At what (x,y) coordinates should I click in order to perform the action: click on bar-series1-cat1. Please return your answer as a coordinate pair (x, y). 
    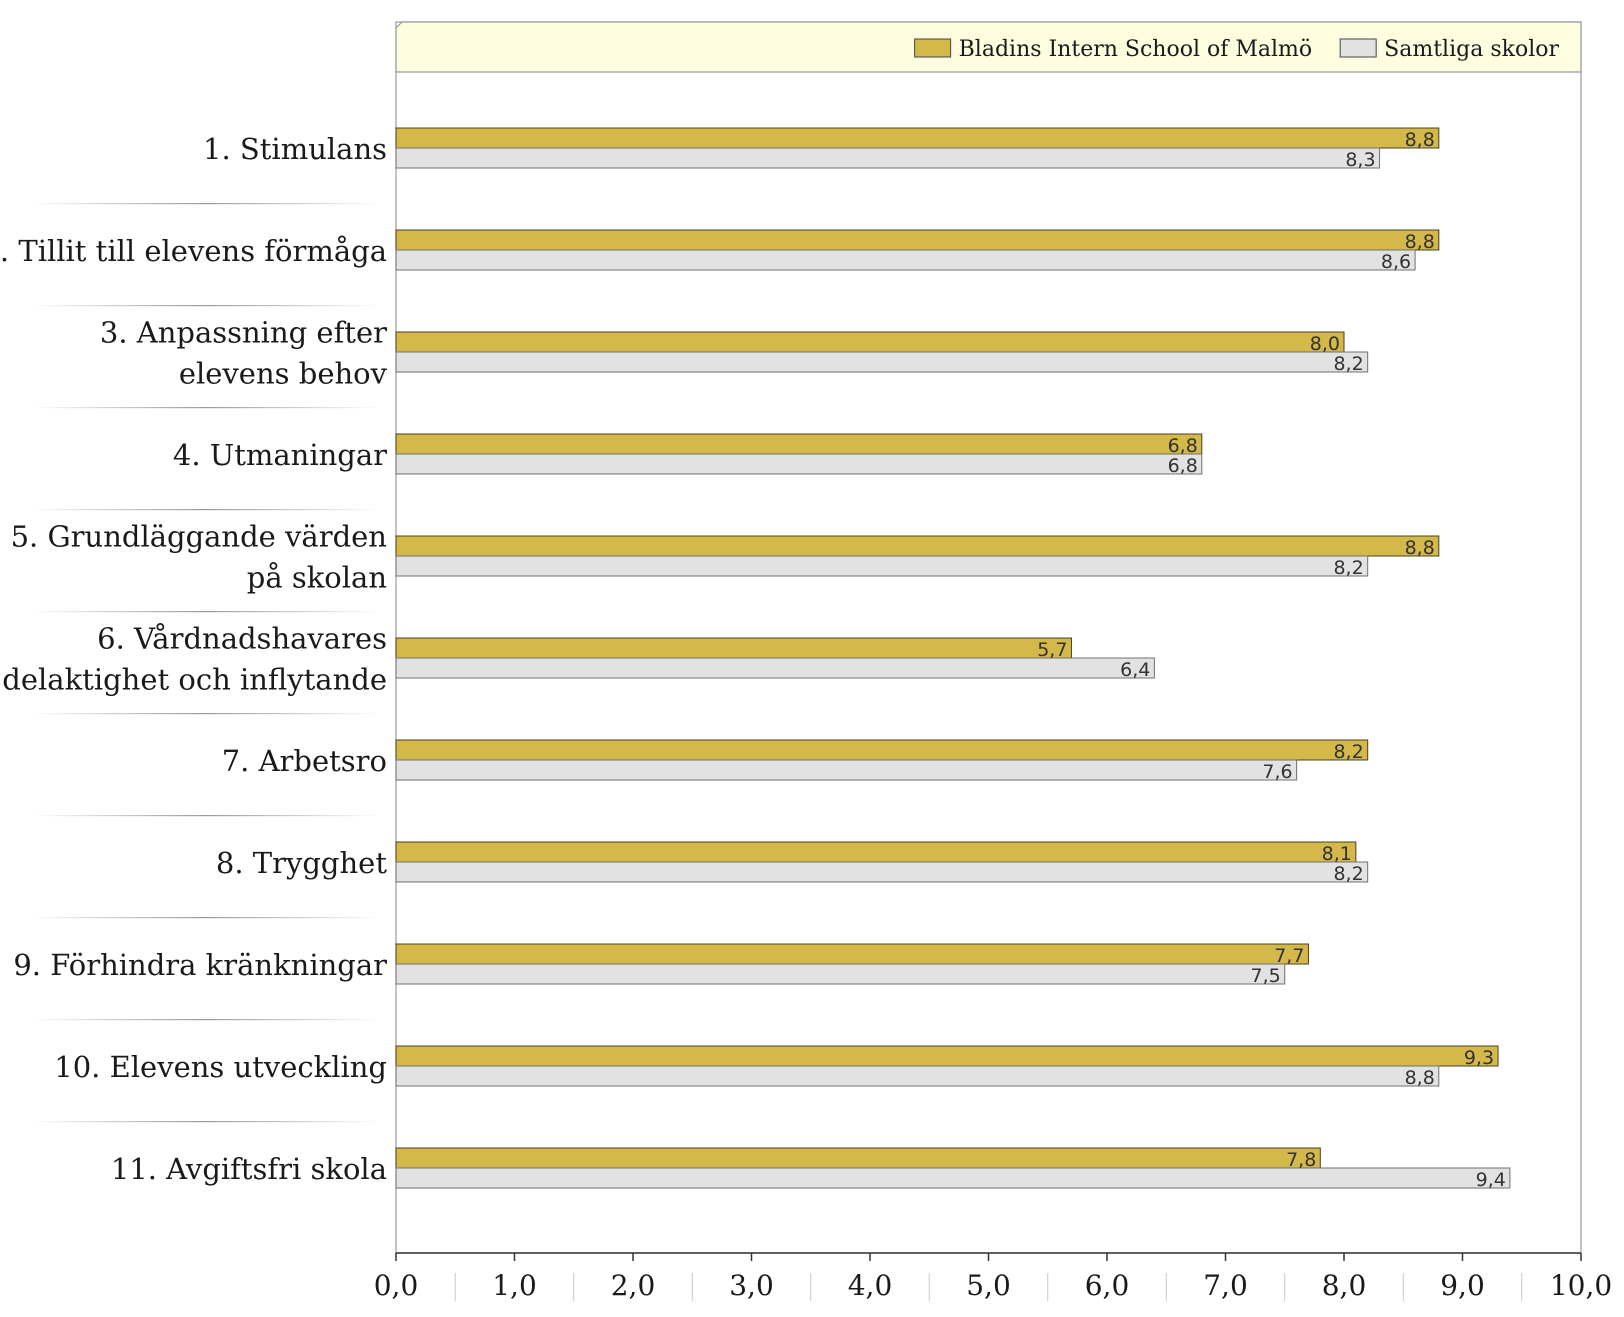
    Looking at the image, I should click on (917, 138).